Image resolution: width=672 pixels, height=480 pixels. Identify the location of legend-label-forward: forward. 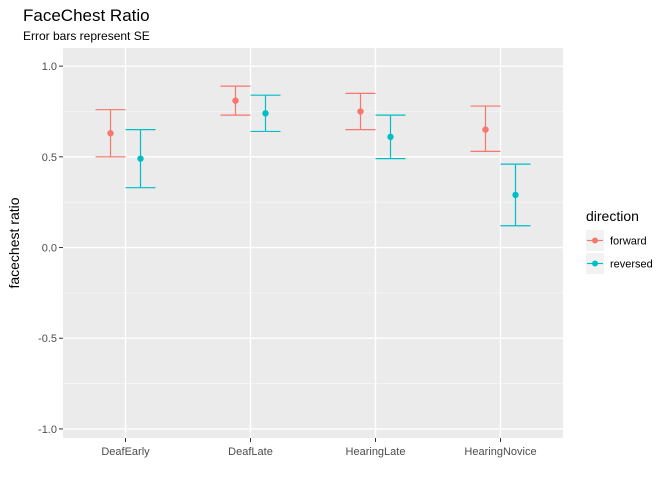
(628, 242).